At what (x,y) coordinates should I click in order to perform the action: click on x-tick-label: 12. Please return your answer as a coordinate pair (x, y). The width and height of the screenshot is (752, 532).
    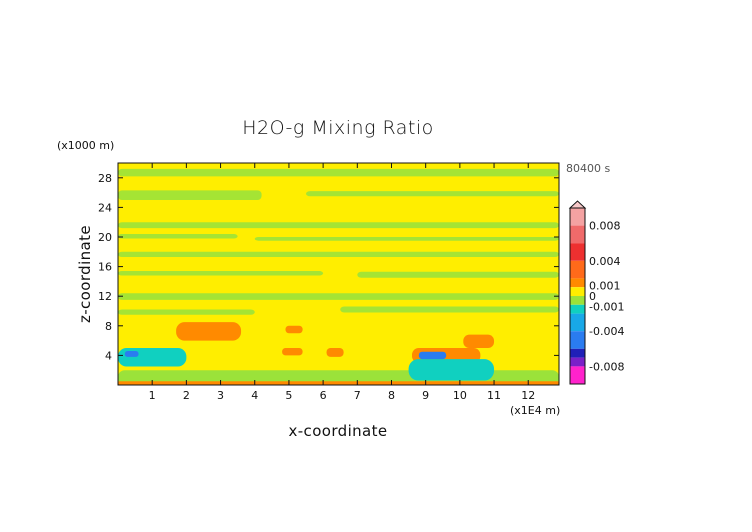
    Looking at the image, I should click on (528, 395).